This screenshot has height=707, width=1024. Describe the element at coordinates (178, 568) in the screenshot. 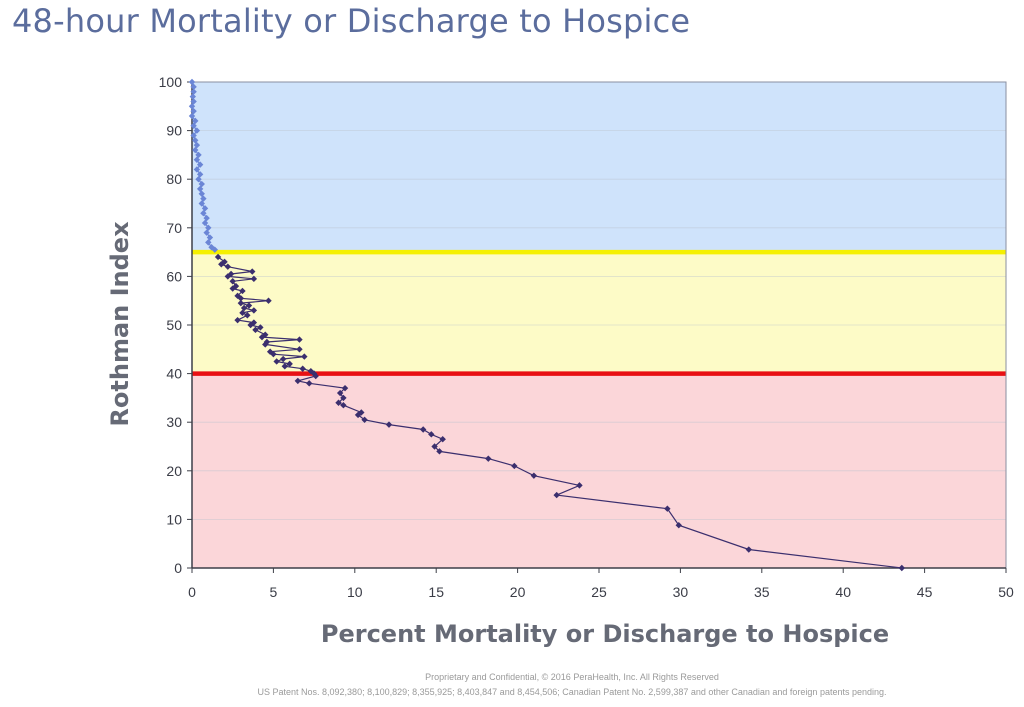

I see `y-tick-label: 0` at that location.